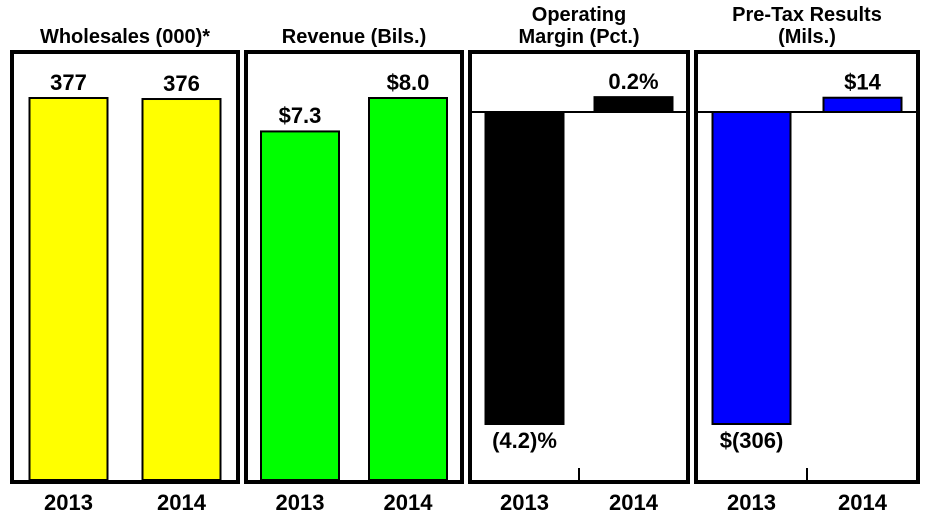  What do you see at coordinates (807, 26) in the screenshot?
I see `panel-title: Pre-Tax Results (Mils.)` at bounding box center [807, 26].